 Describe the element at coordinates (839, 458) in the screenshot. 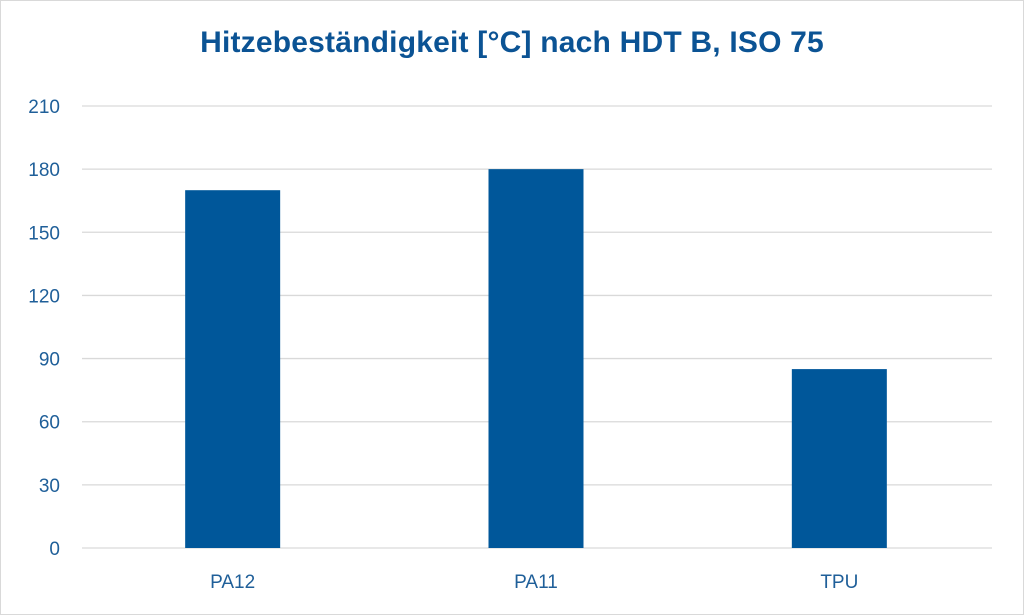

I see `bar-tpu` at that location.